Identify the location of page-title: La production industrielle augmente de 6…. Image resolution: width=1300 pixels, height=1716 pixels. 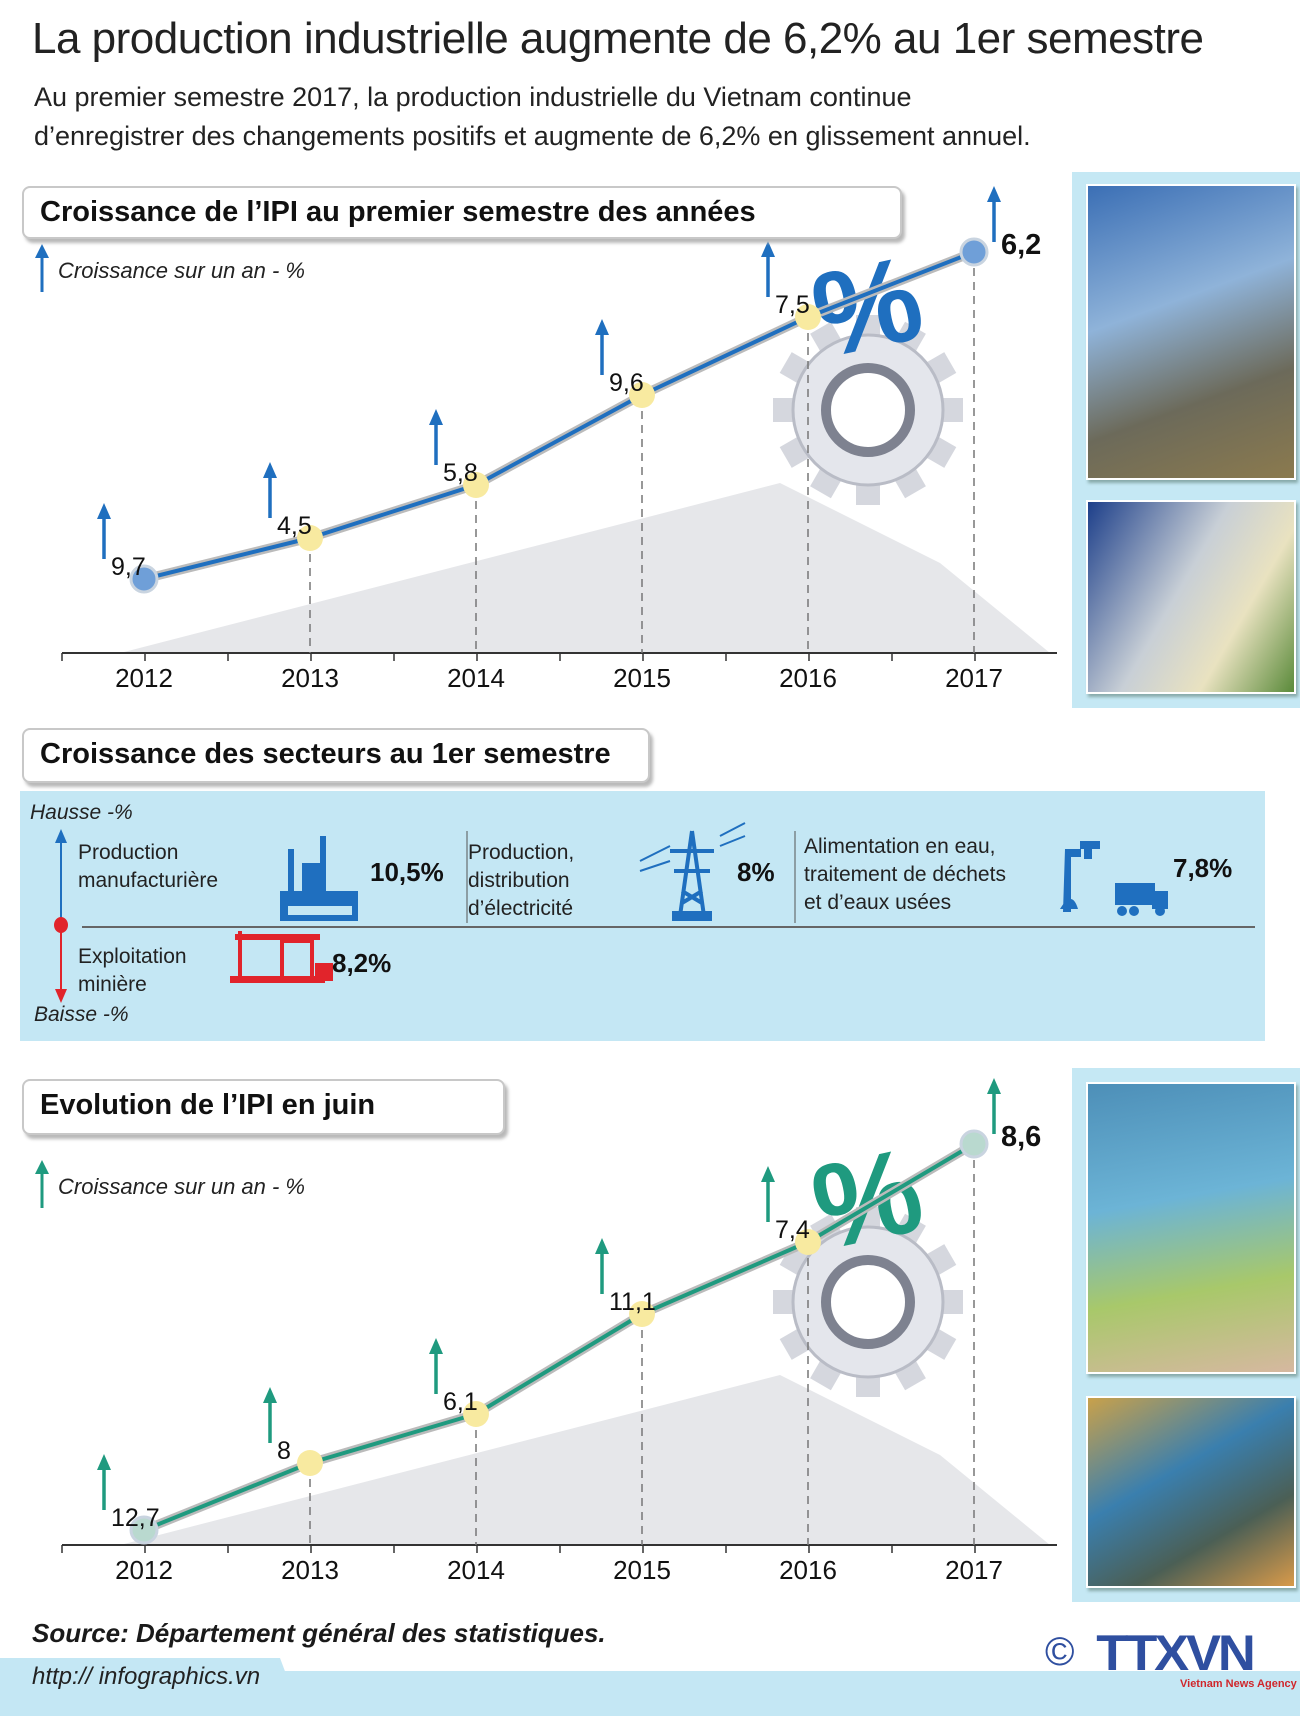
(618, 38).